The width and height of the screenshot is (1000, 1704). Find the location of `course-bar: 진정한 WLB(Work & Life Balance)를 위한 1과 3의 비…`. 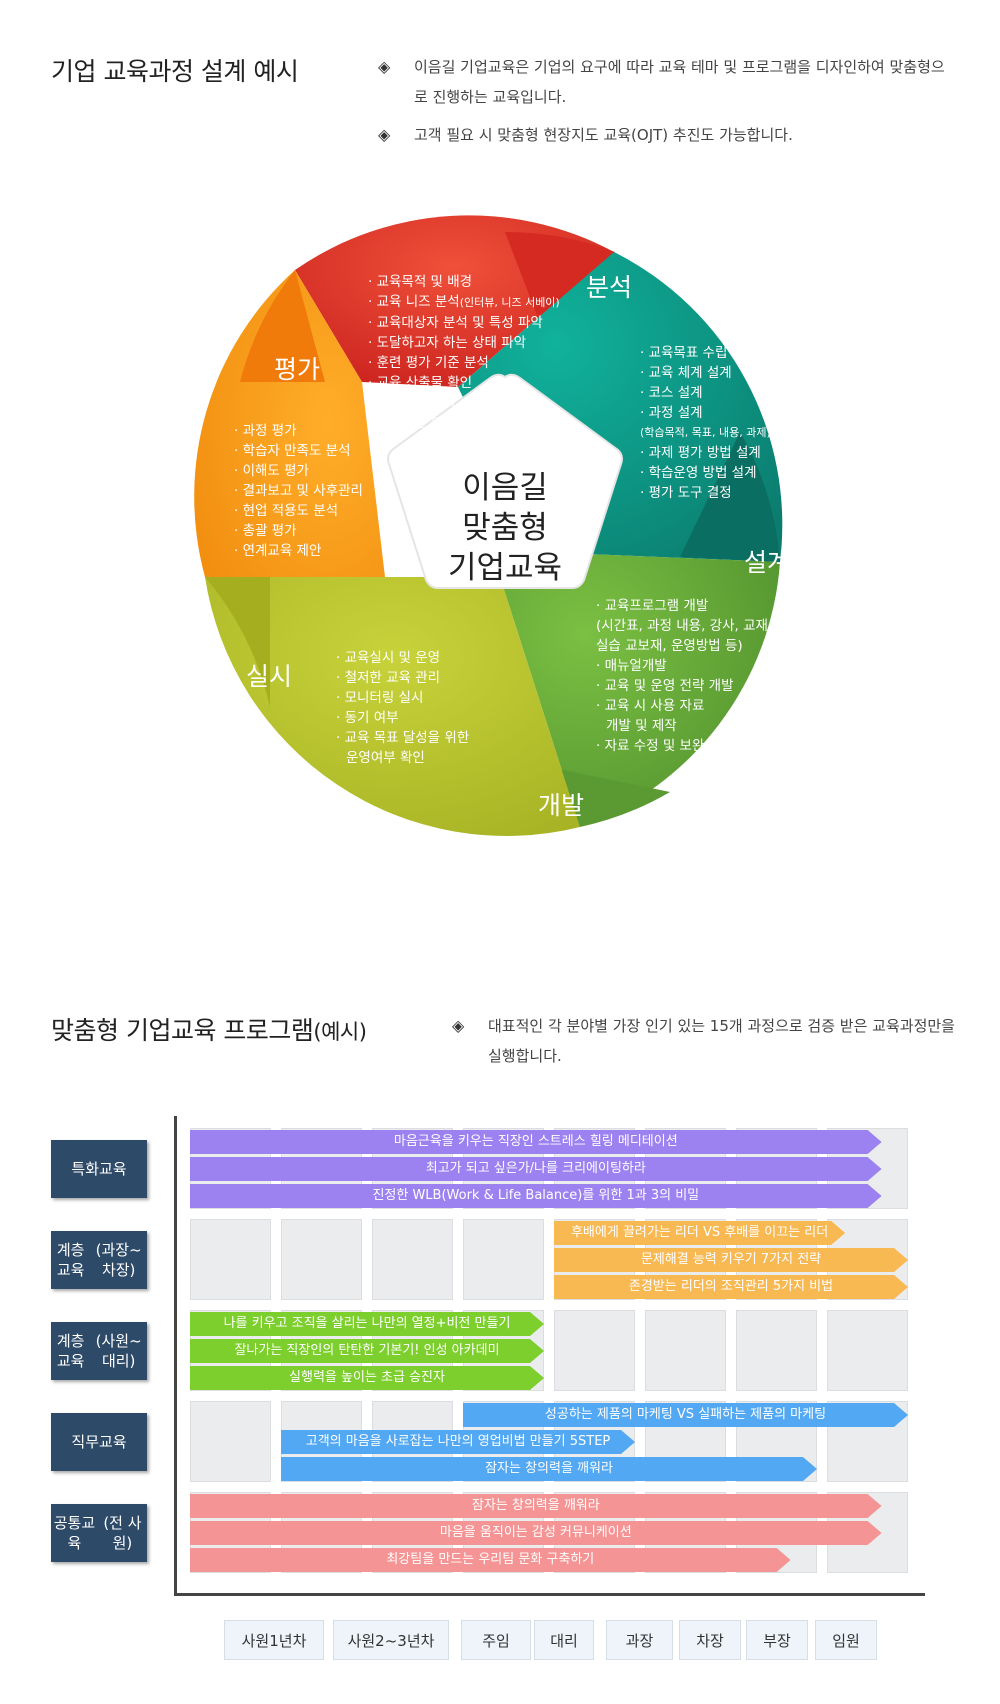

course-bar: 진정한 WLB(Work & Life Balance)를 위한 1과 3의 비… is located at coordinates (536, 1196).